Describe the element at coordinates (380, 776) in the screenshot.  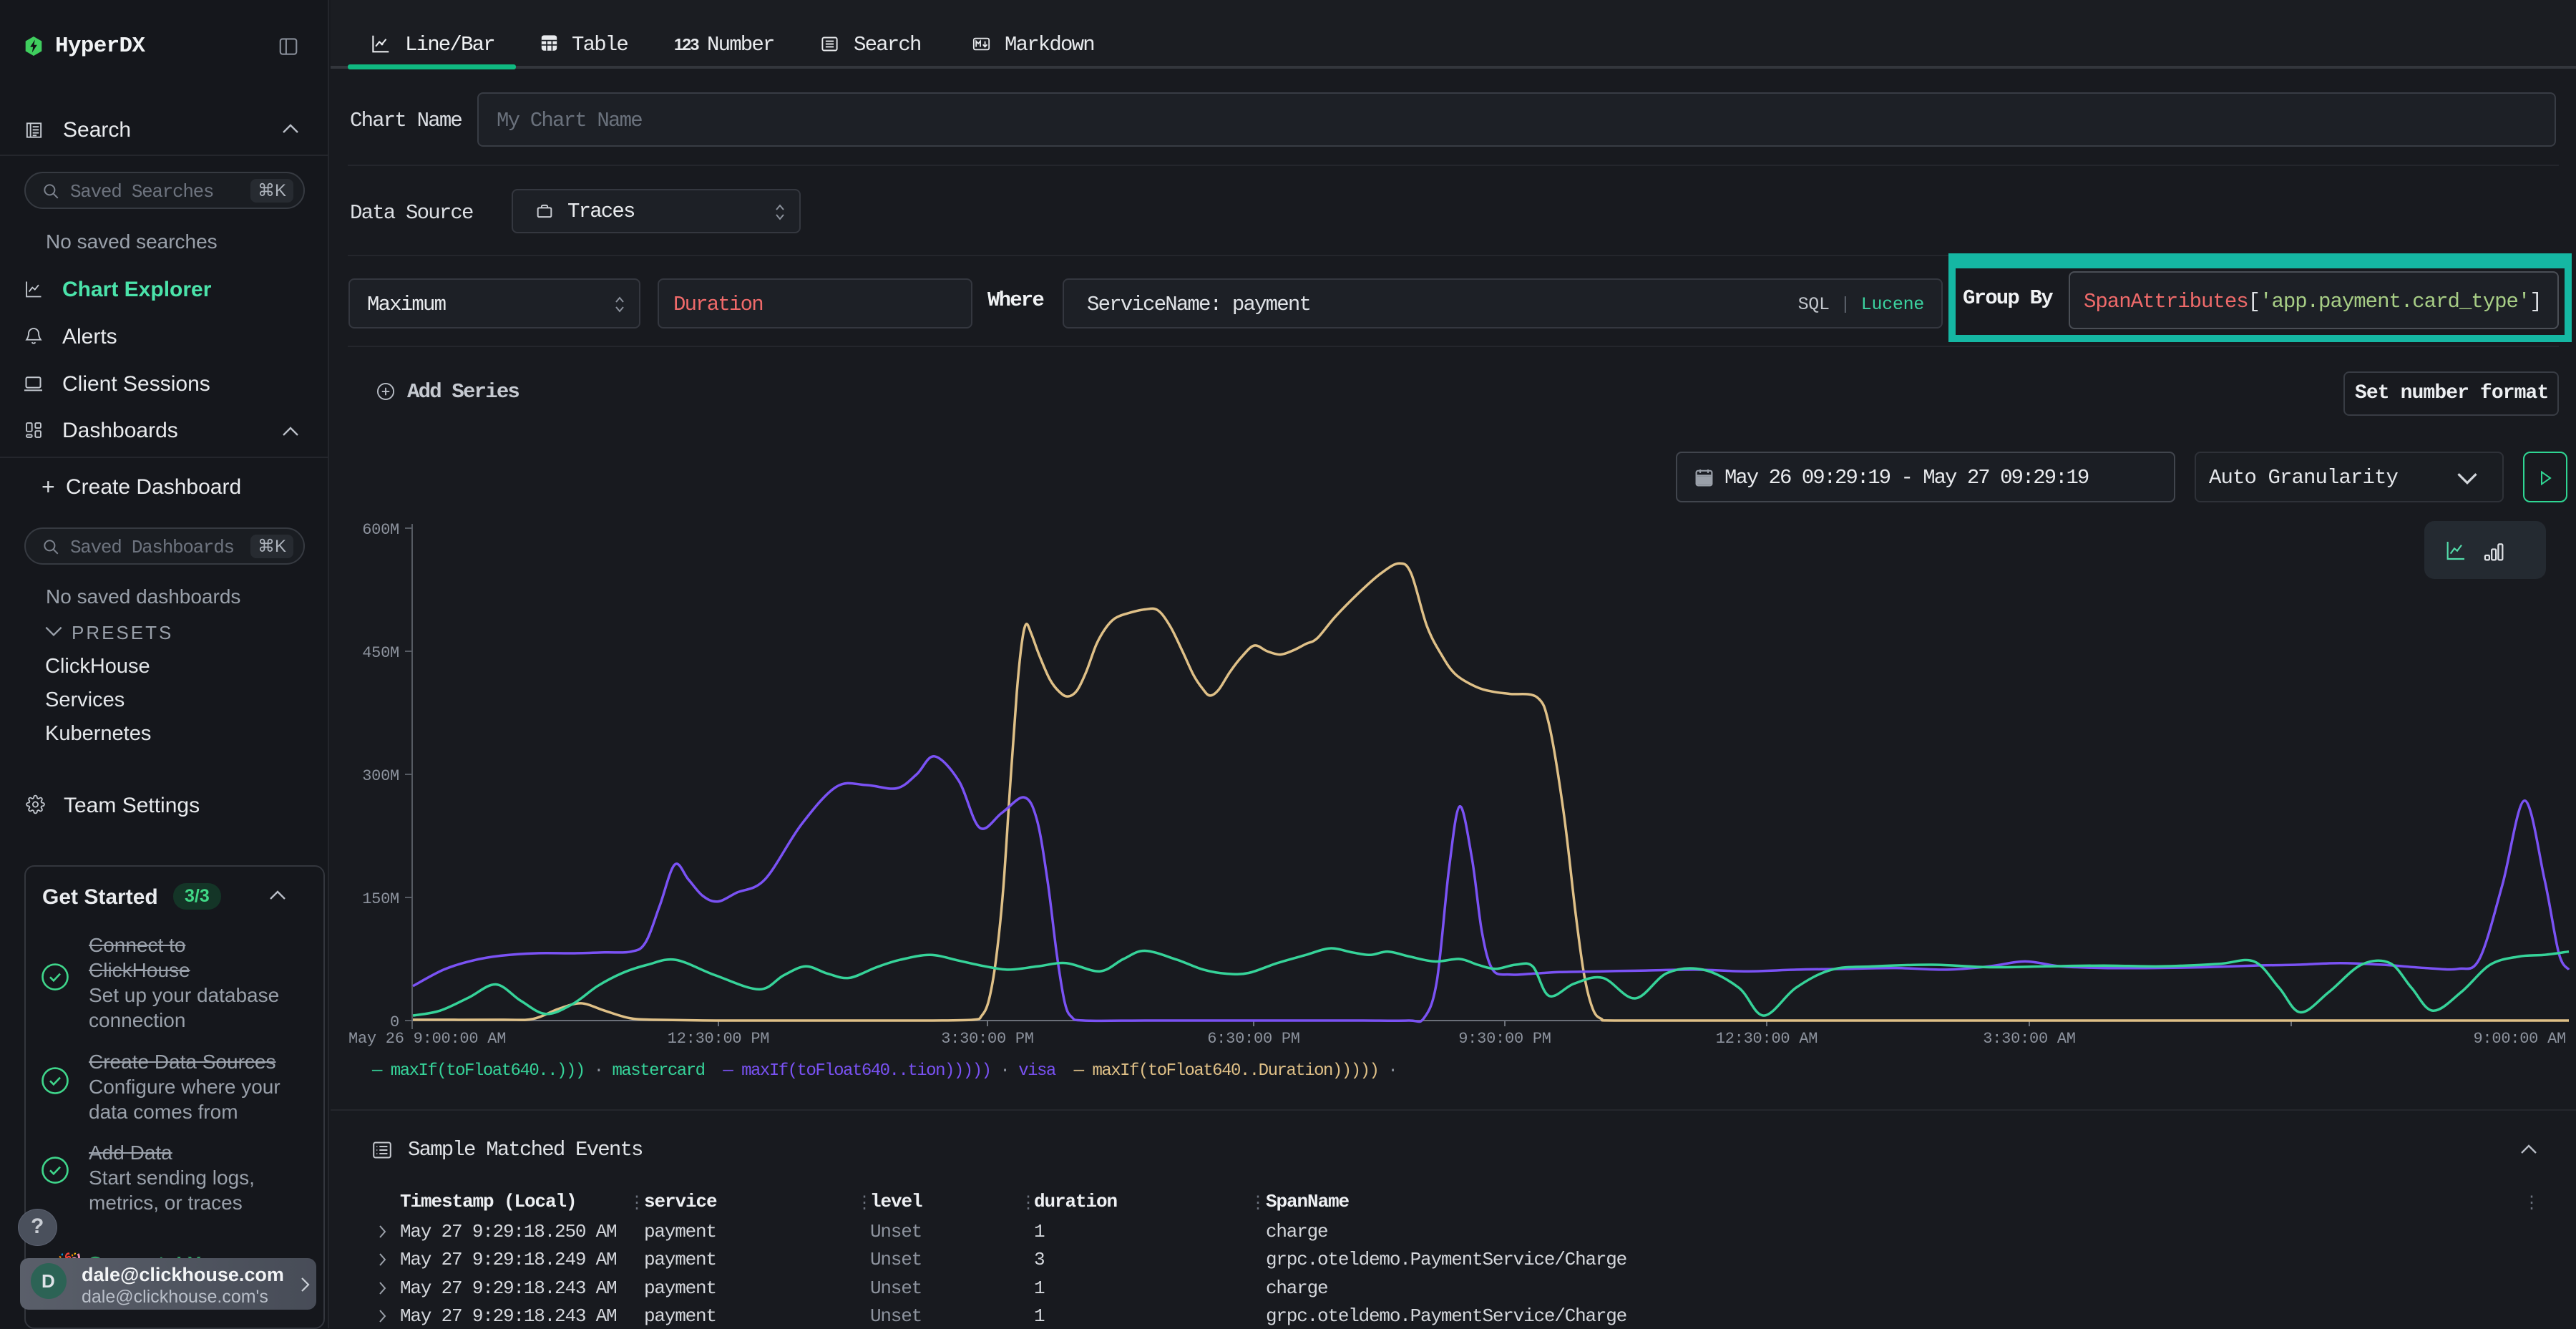
I see `svg-text: 300M` at that location.